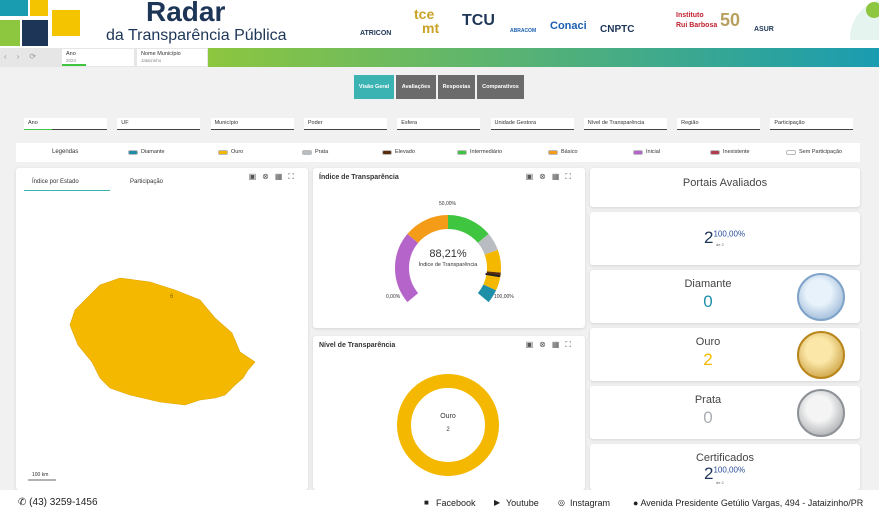 This screenshot has width=879, height=517. Describe the element at coordinates (448, 254) in the screenshot. I see `gauge-value: 88,21%` at that location.